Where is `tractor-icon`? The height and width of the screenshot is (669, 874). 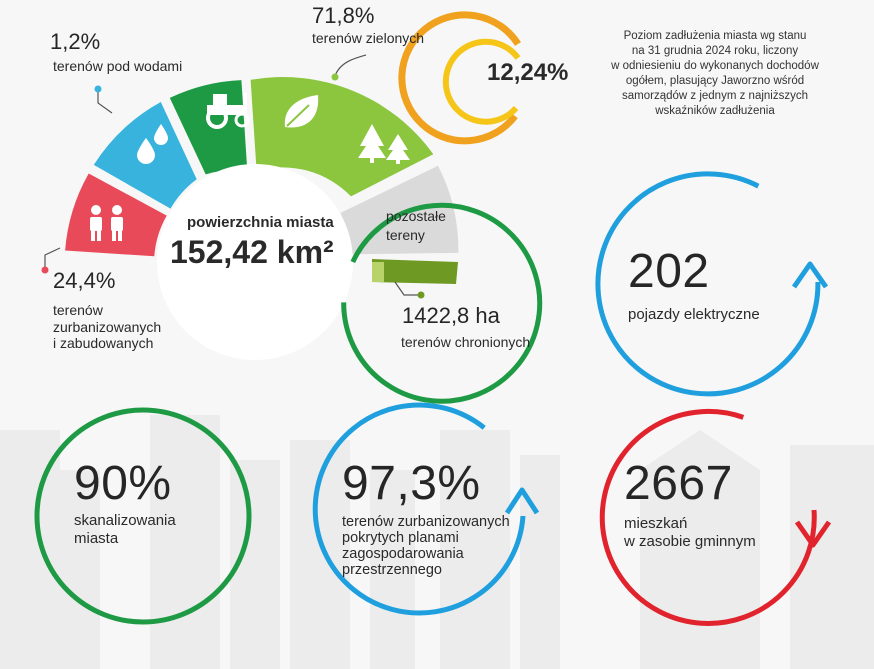
tractor-icon is located at coordinates (228, 111).